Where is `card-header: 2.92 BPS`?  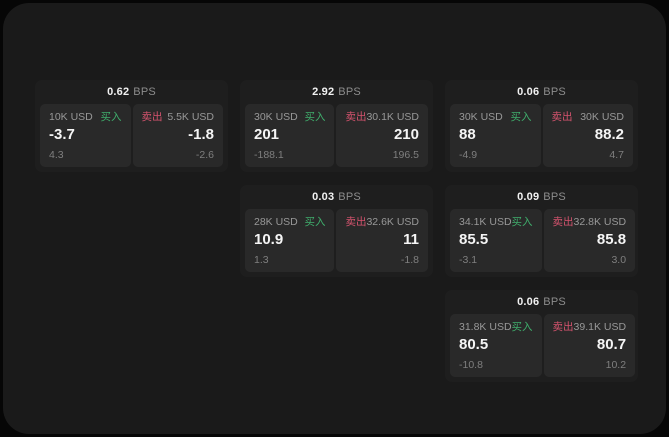 card-header: 2.92 BPS is located at coordinates (336, 92).